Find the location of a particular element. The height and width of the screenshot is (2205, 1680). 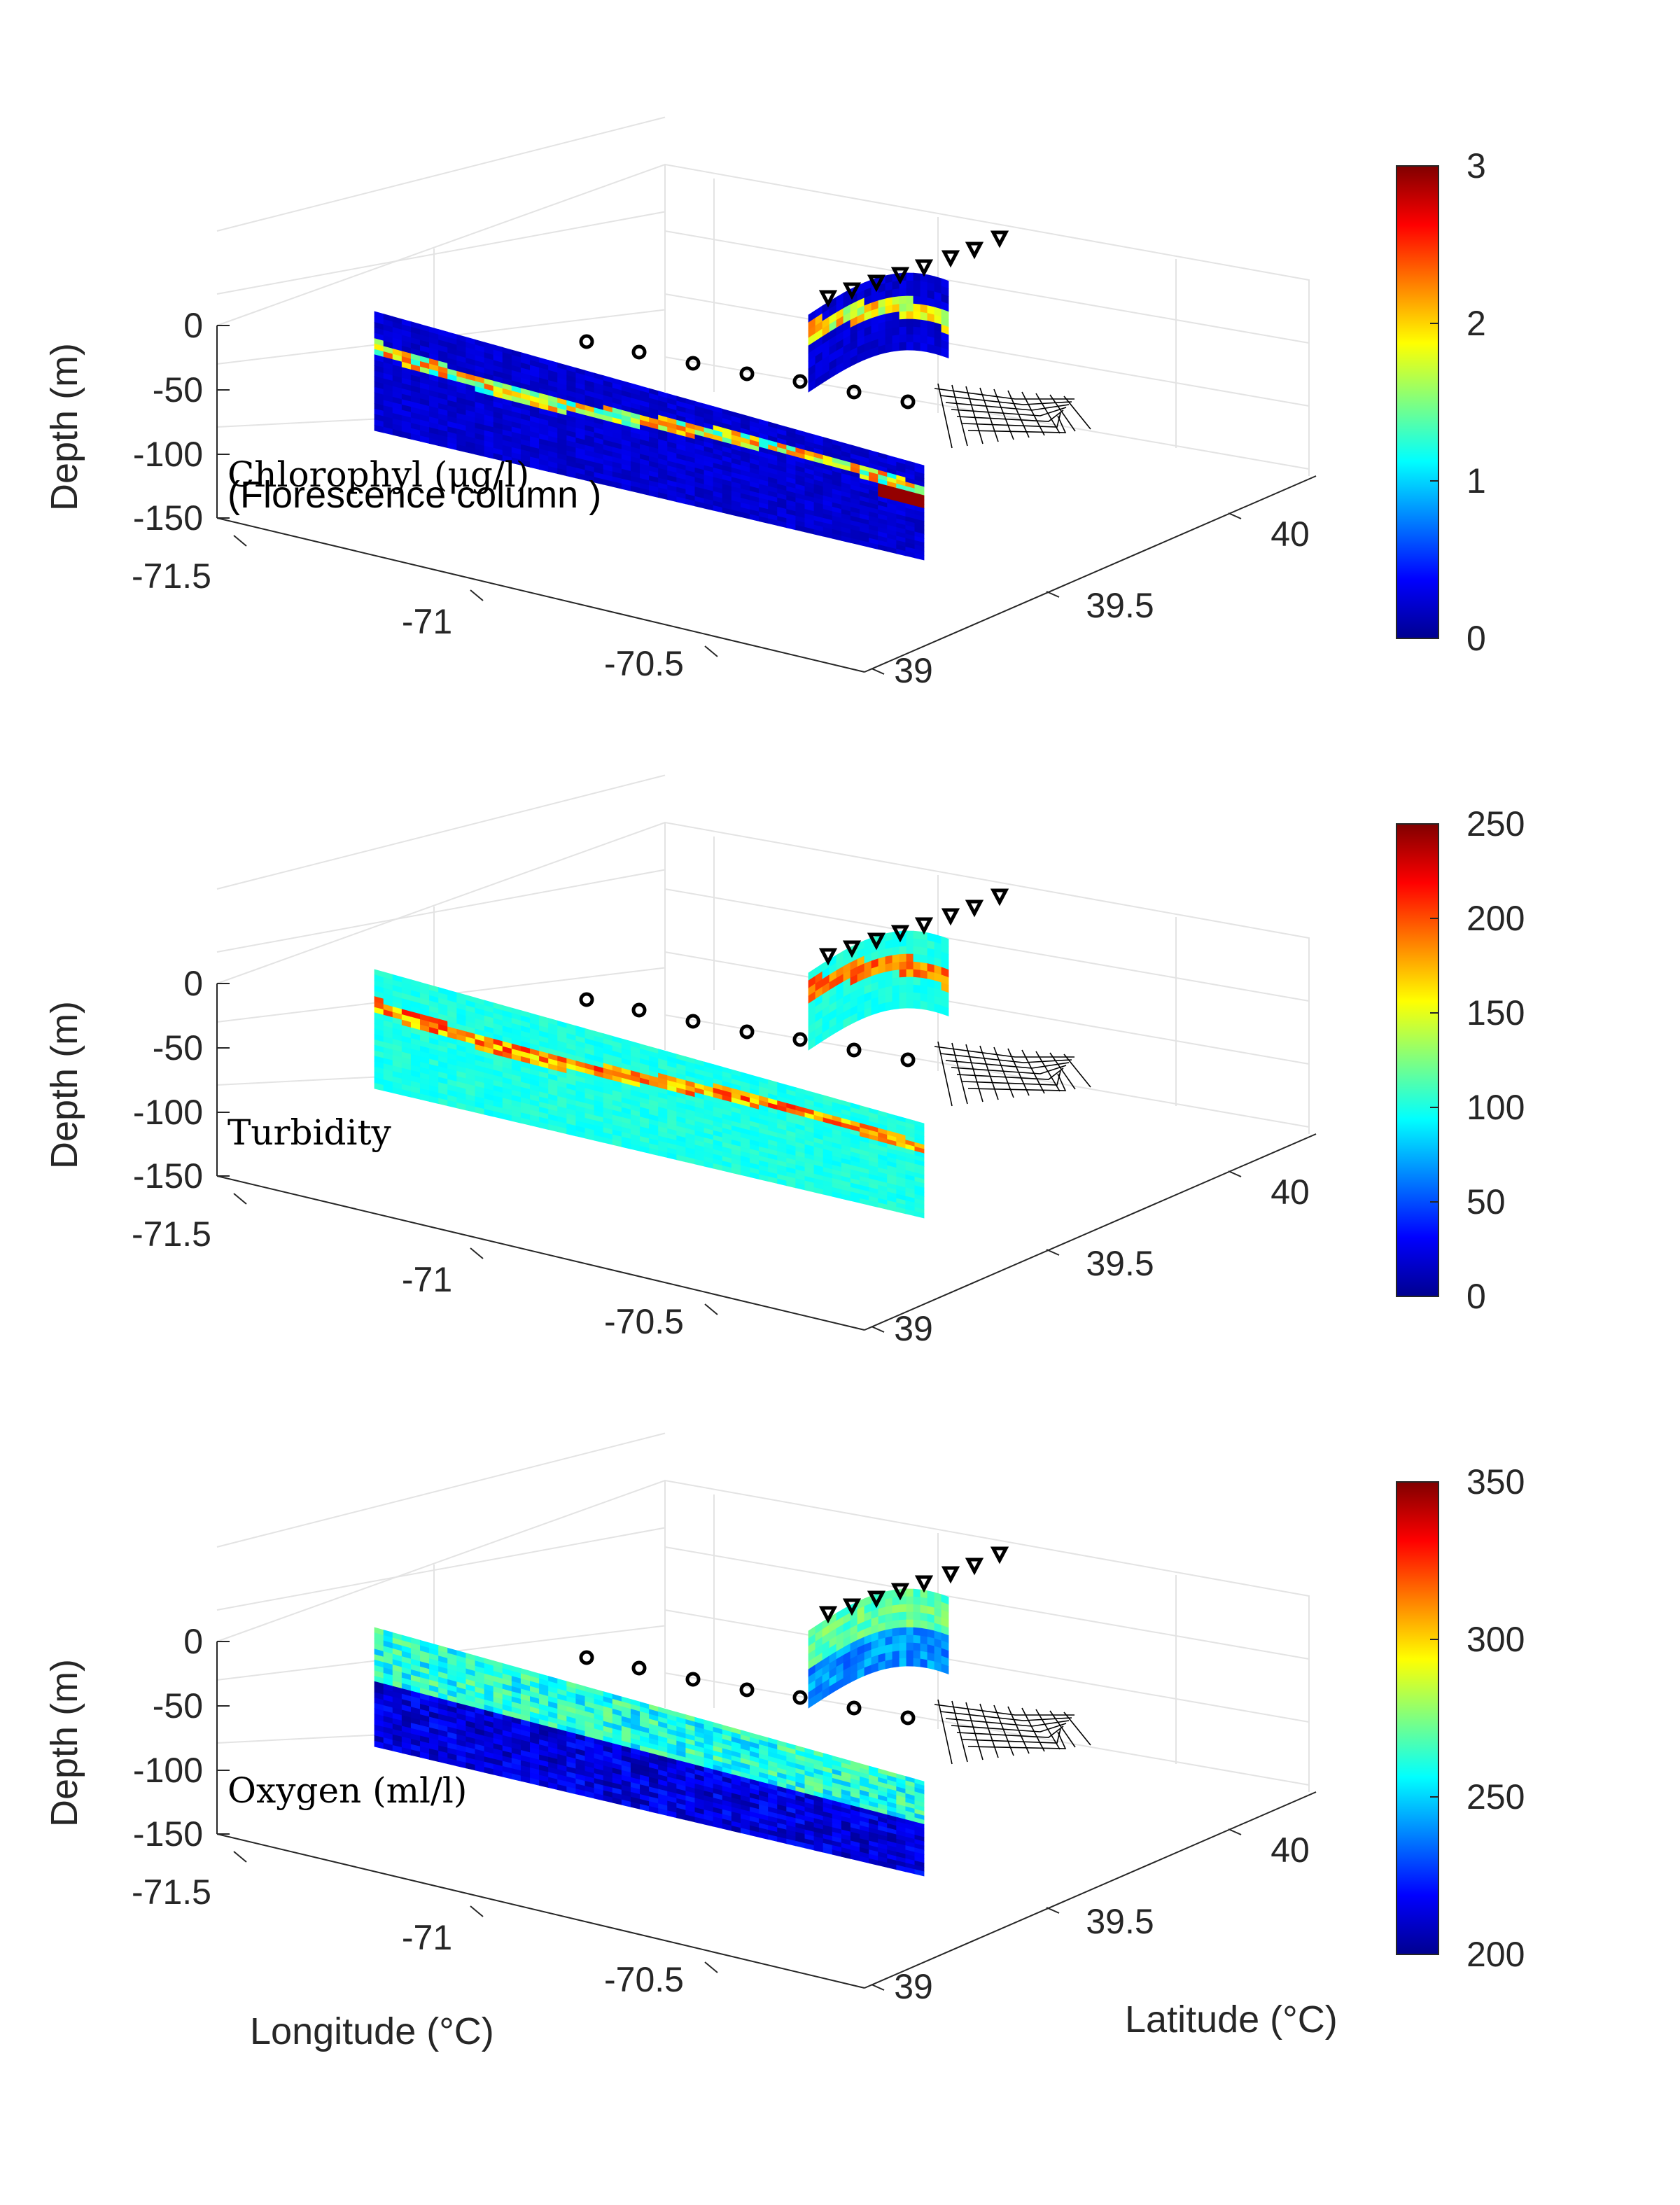

svg-text: Latitude (°C) is located at coordinates (1231, 2019).